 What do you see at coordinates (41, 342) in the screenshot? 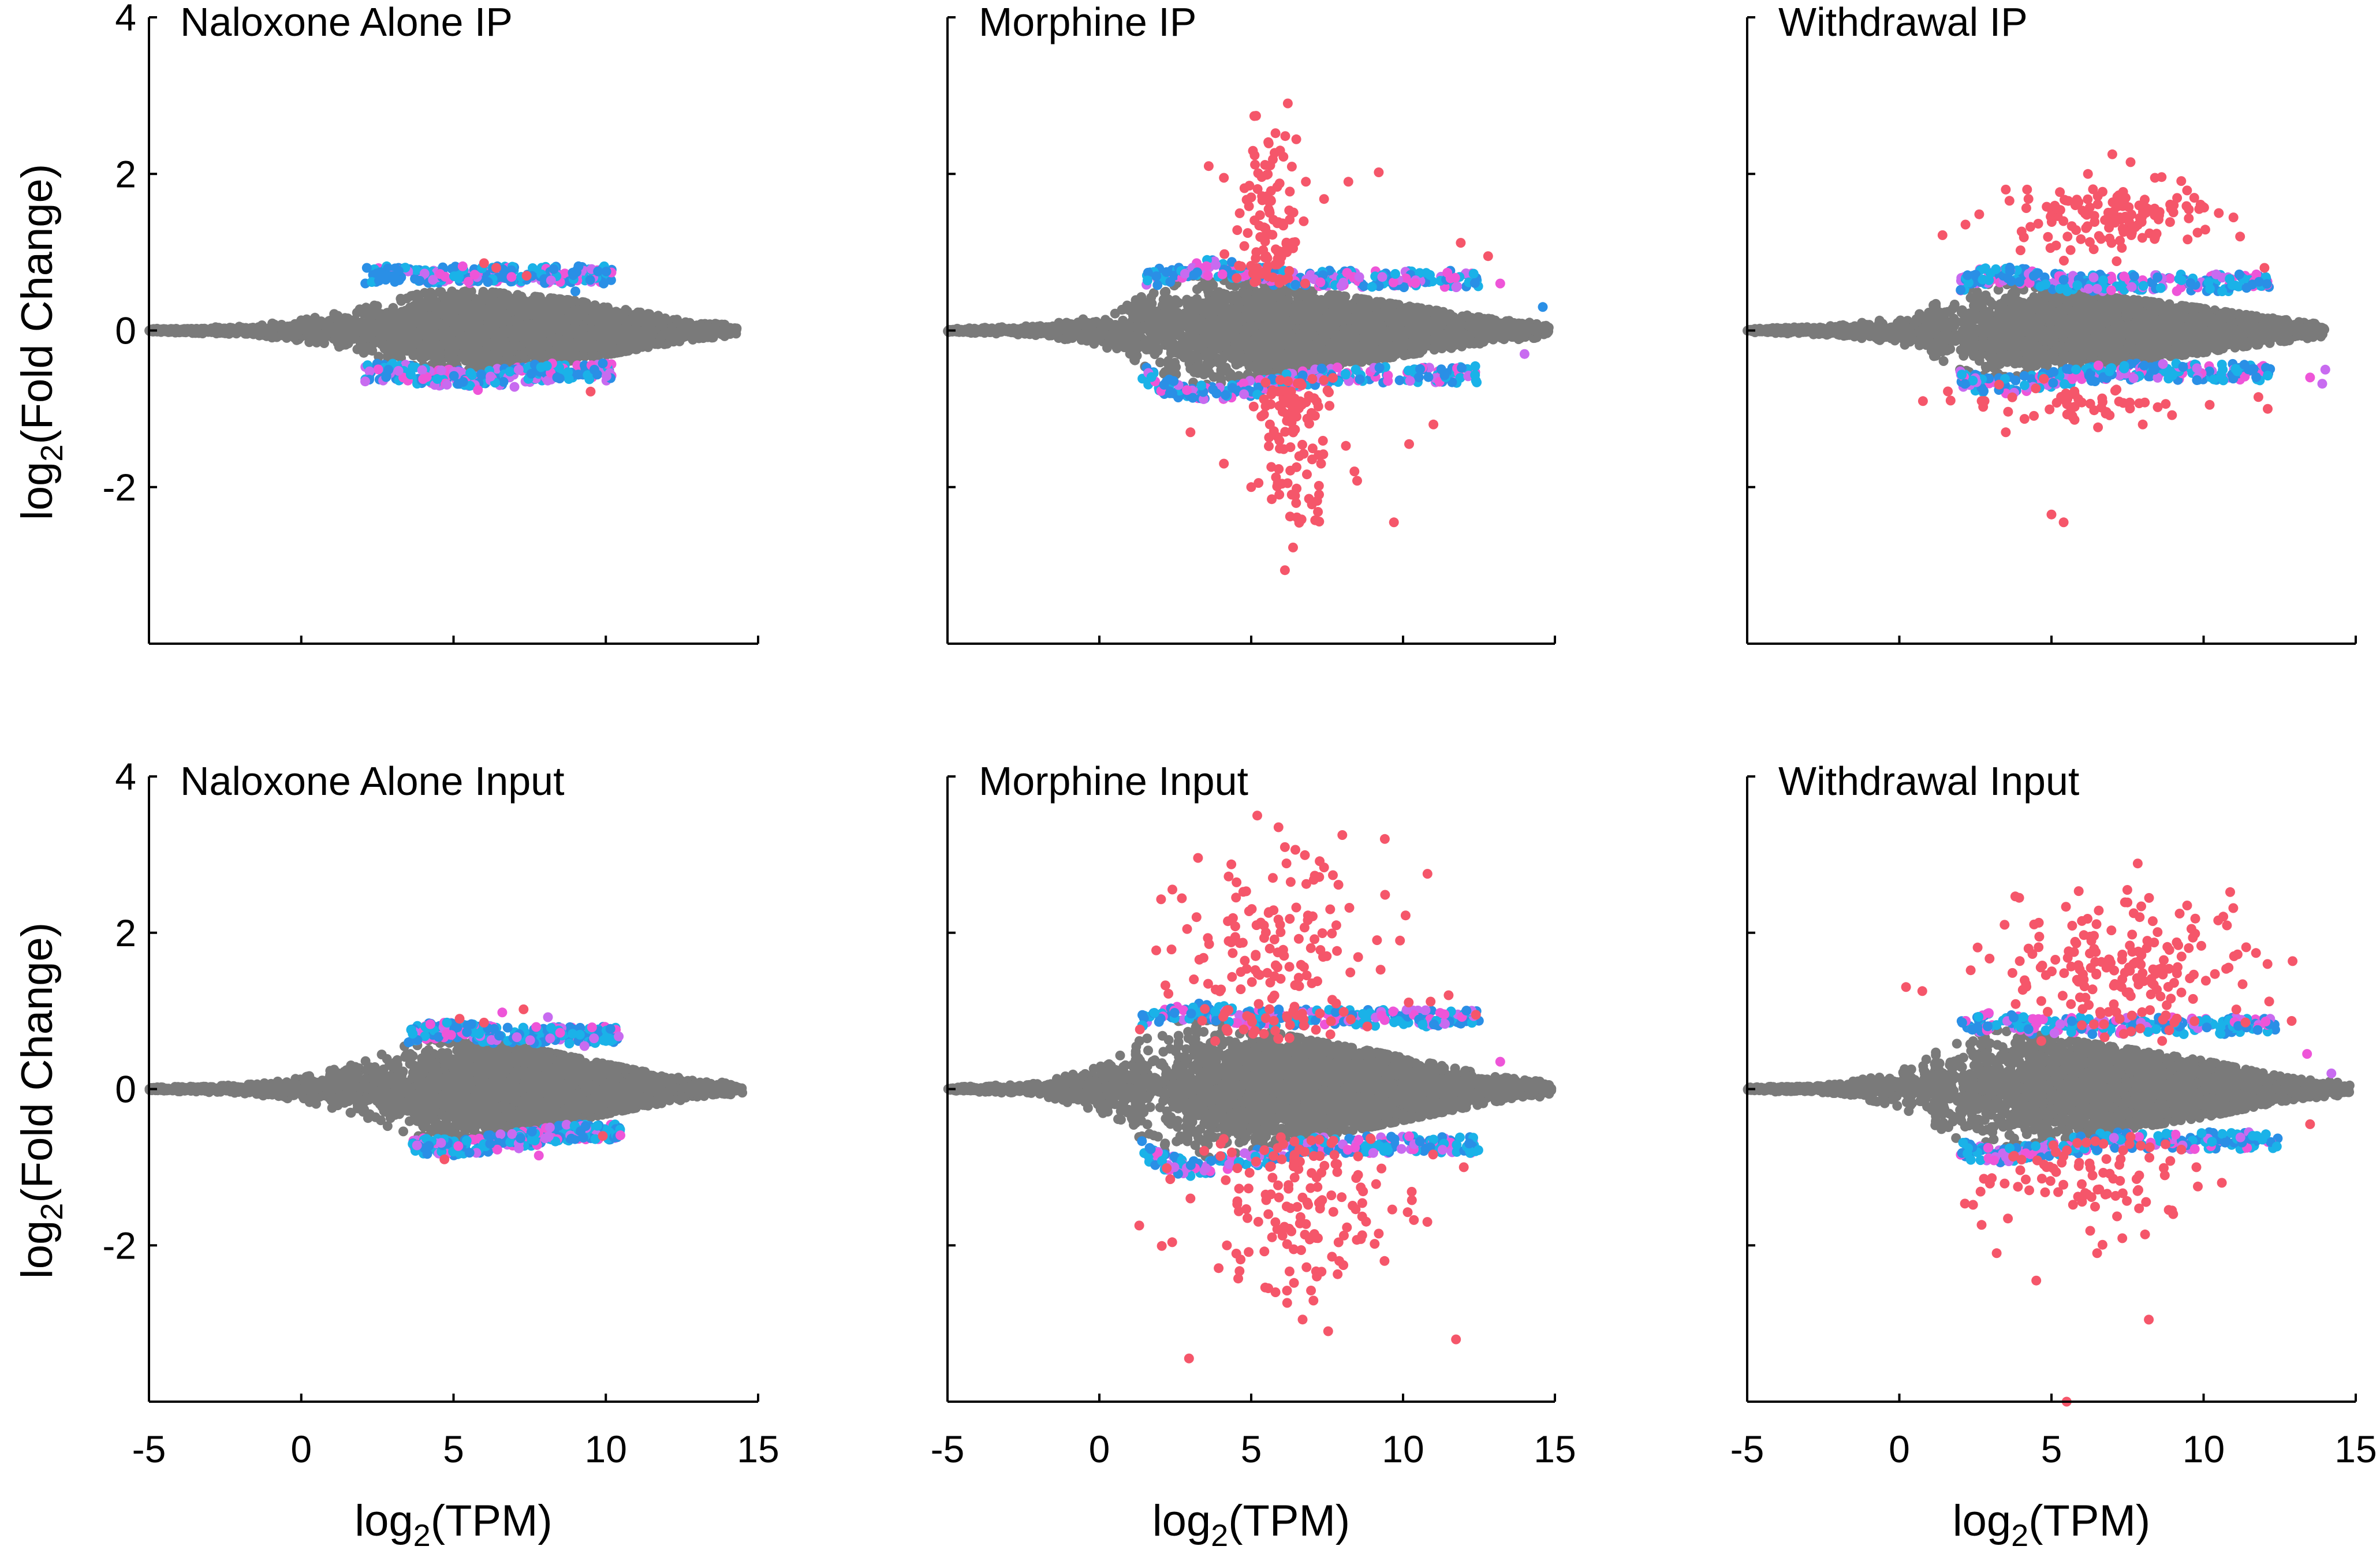
I see `y-axis-title-1: log2(Fold Change)` at bounding box center [41, 342].